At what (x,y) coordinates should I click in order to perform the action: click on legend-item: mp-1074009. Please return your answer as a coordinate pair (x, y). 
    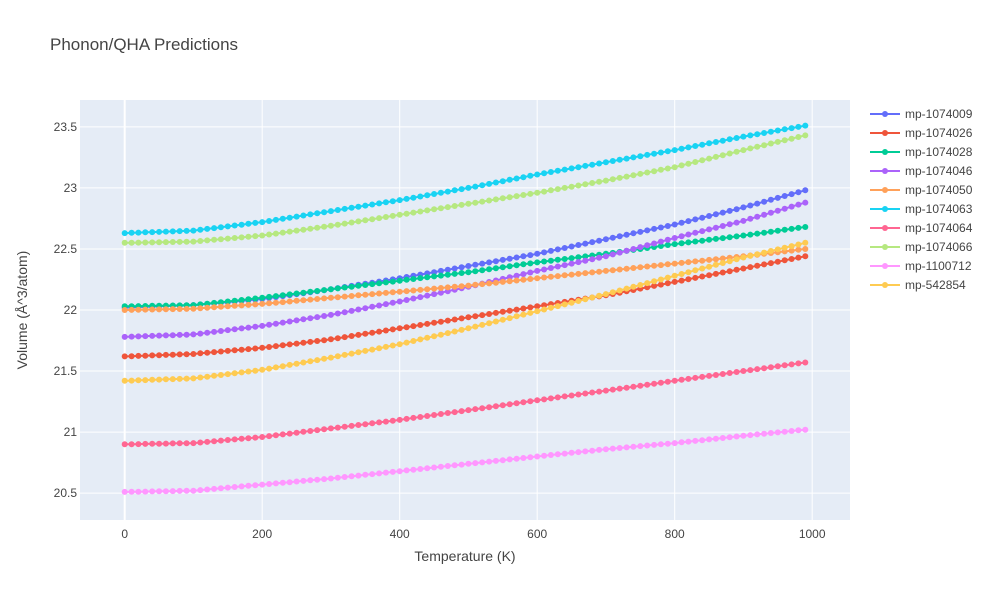
    Looking at the image, I should click on (921, 114).